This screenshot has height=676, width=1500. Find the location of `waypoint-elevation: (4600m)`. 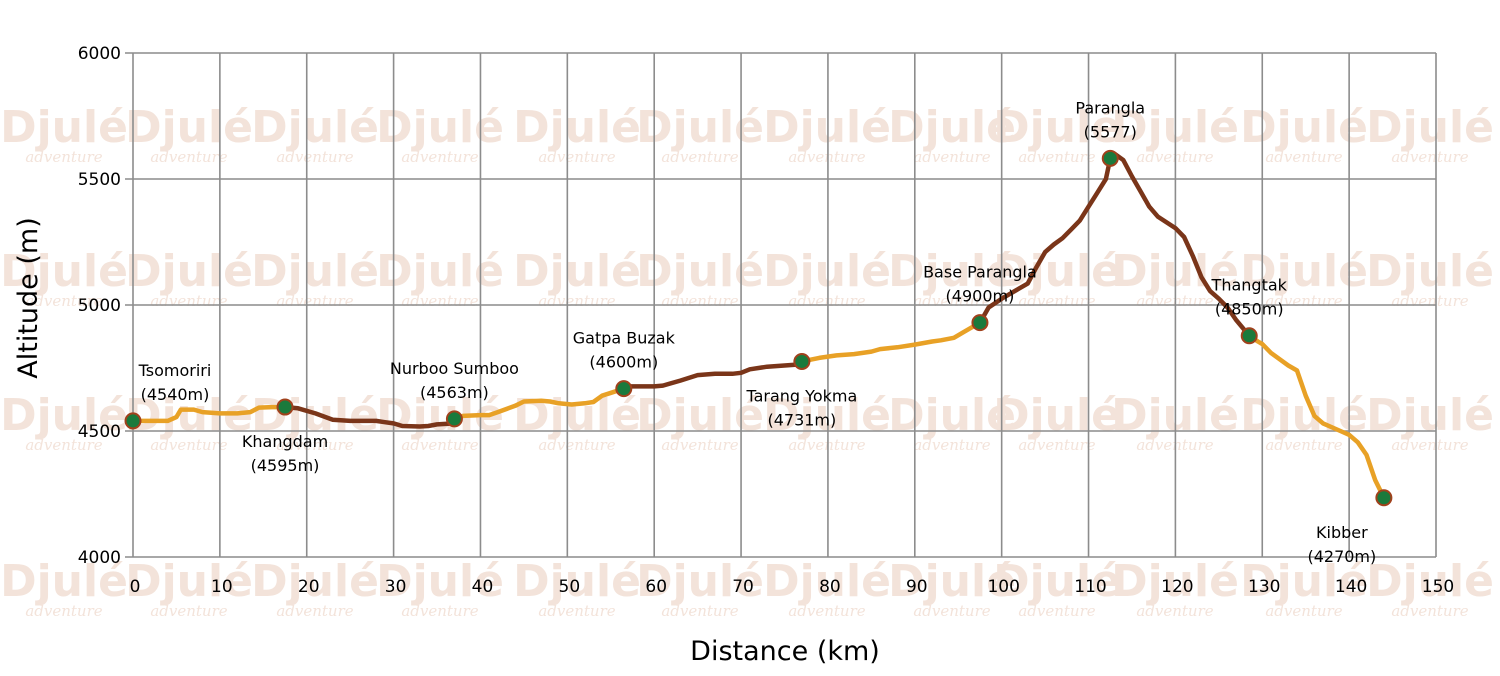

waypoint-elevation: (4600m) is located at coordinates (623, 362).